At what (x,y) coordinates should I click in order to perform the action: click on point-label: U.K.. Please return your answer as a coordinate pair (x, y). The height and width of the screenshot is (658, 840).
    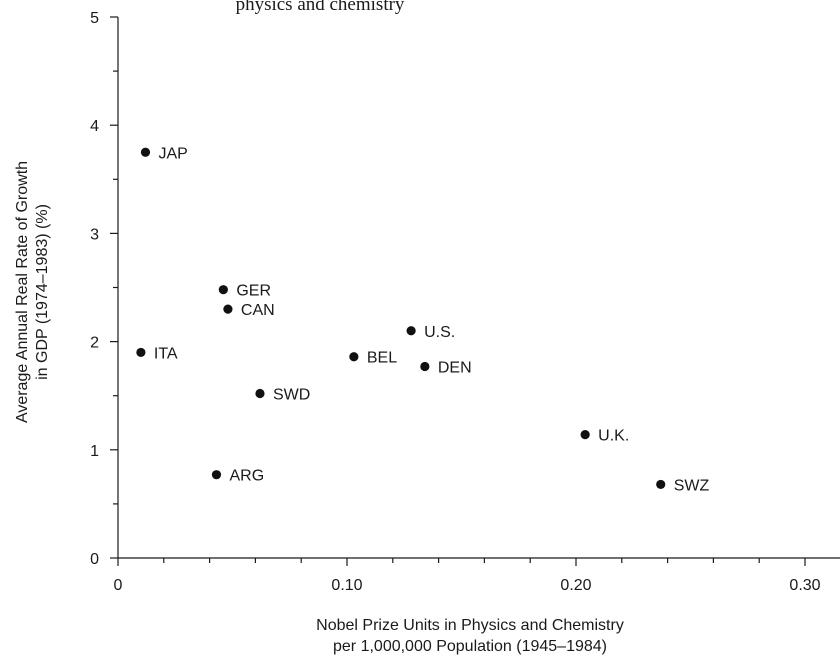
    Looking at the image, I should click on (613, 436).